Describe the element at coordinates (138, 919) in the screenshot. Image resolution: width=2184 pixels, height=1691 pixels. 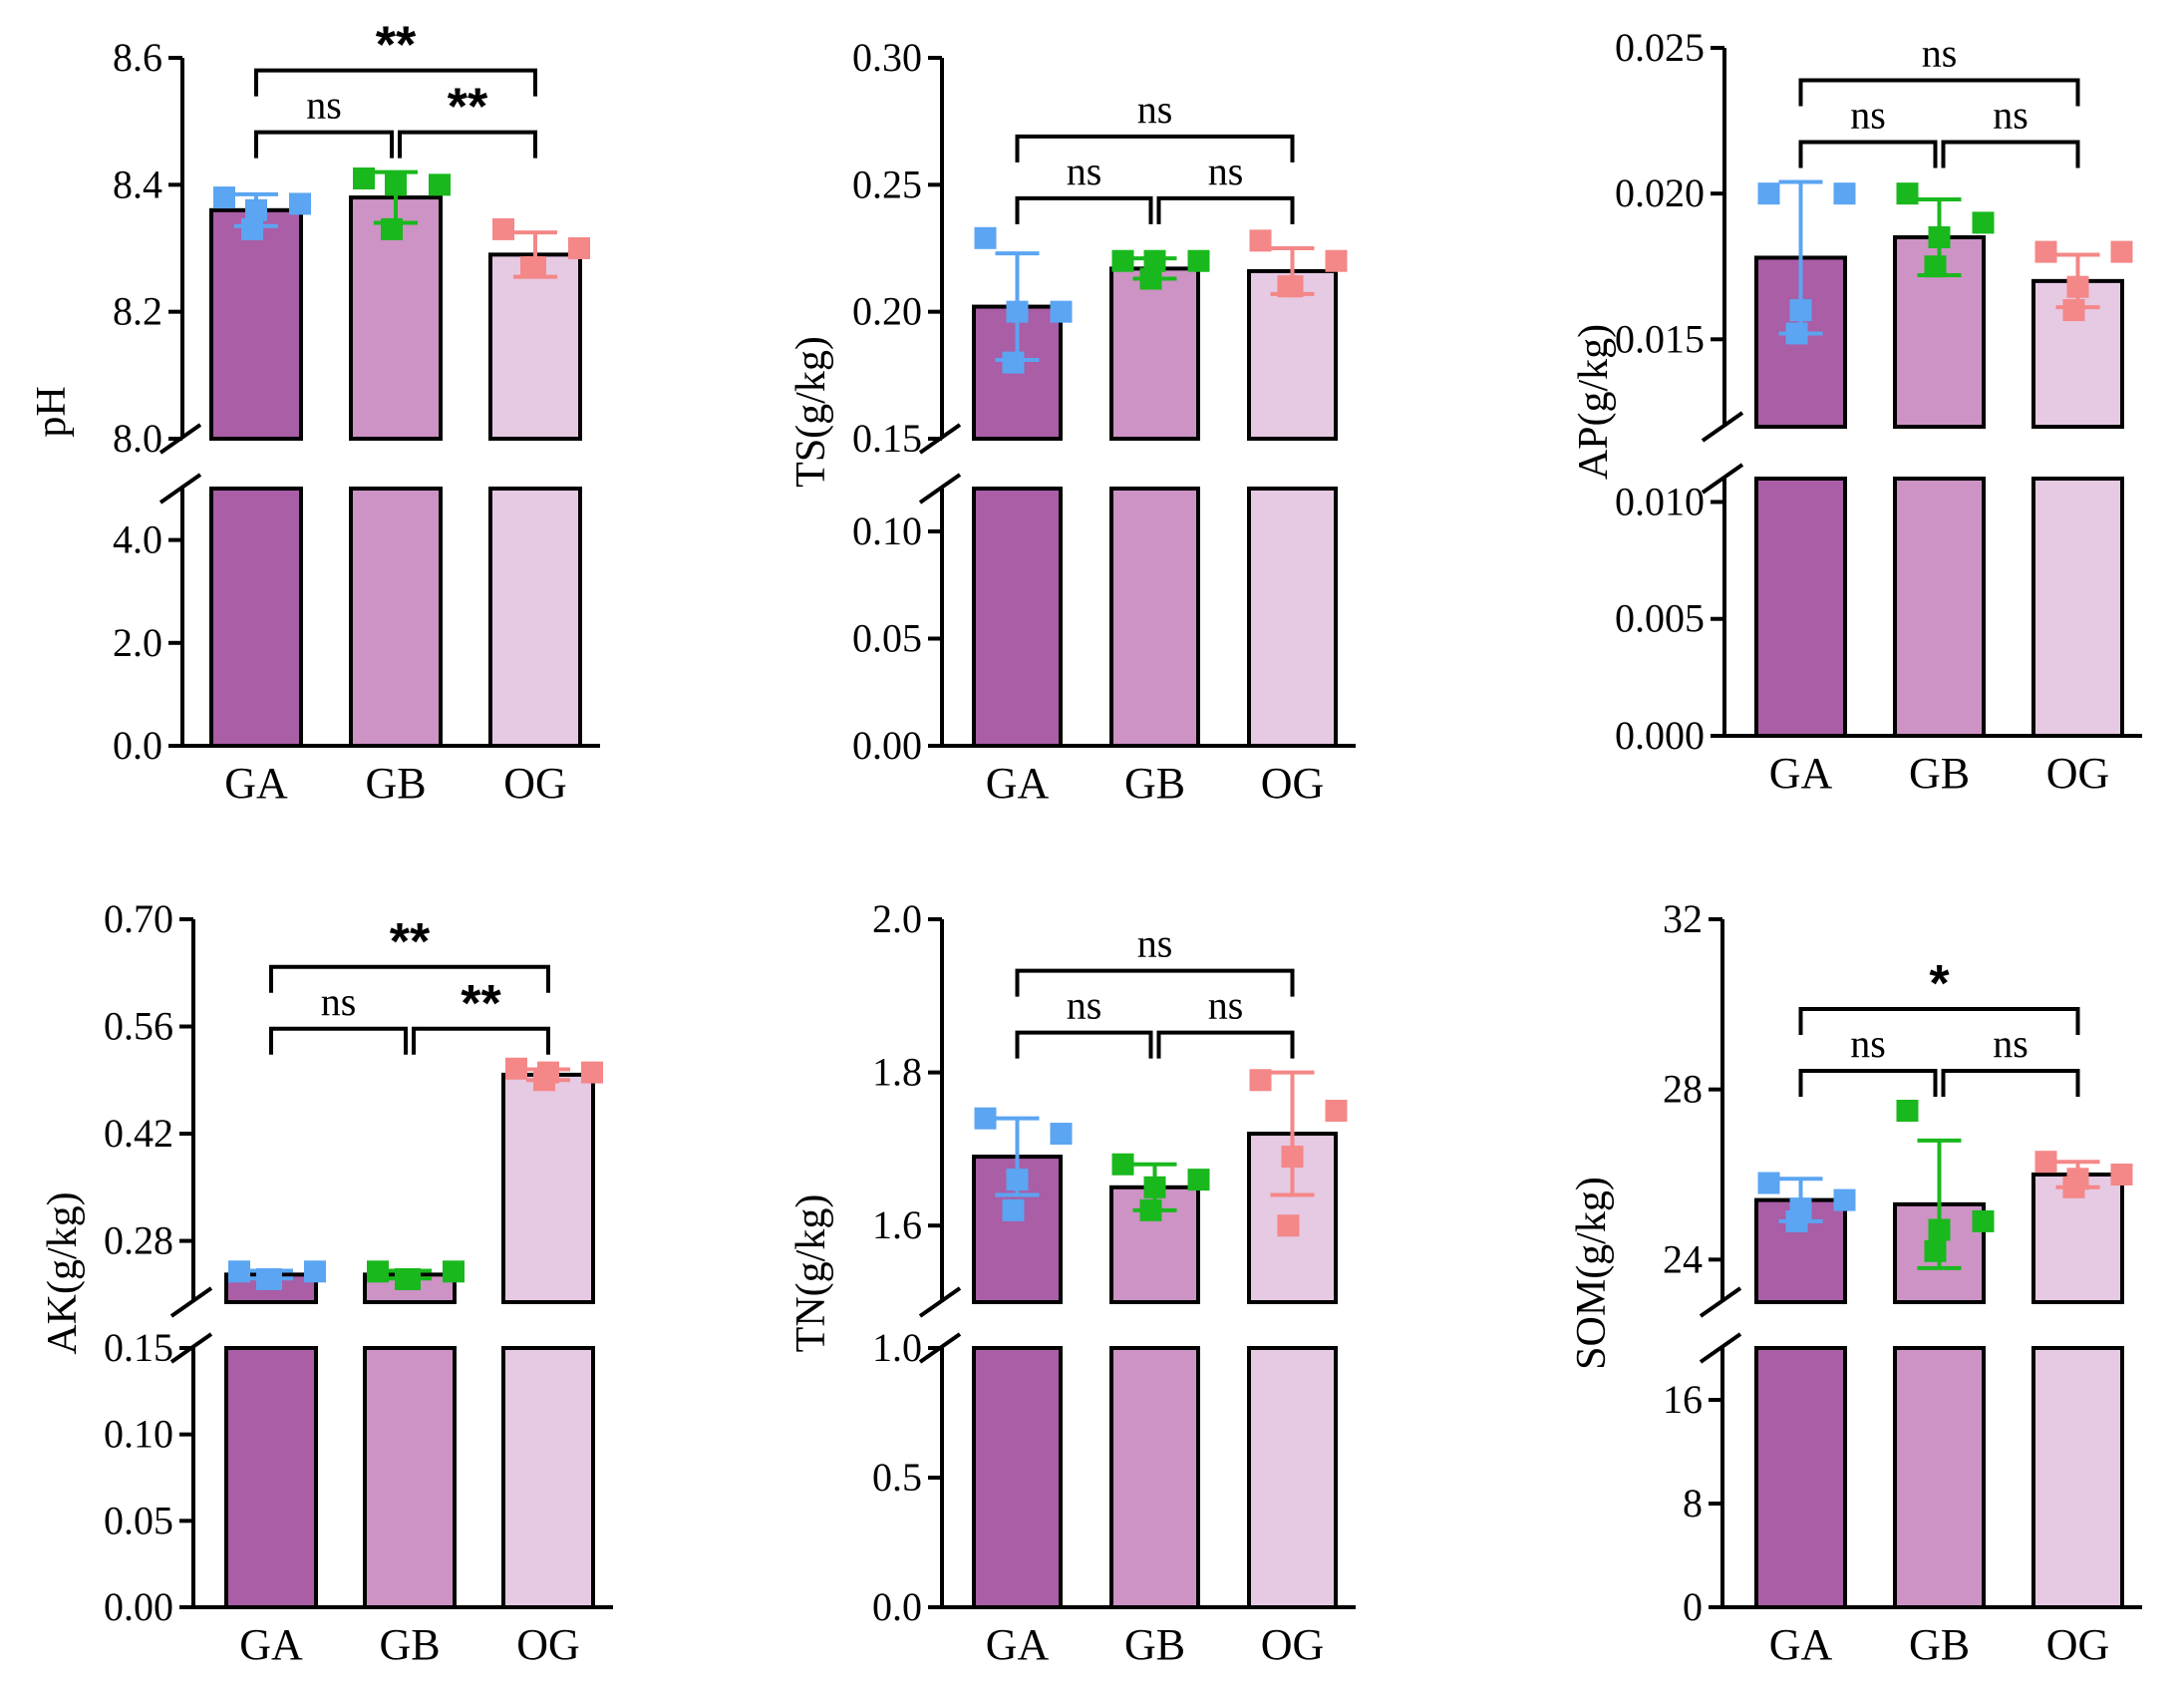
I see `y-tick-label: 0.70` at that location.